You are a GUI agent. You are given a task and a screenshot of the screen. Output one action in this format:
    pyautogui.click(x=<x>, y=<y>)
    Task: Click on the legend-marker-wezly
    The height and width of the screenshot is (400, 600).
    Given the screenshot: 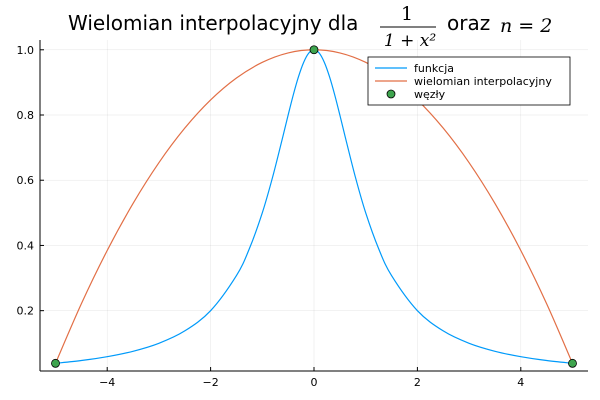 What is the action you would take?
    pyautogui.click(x=391, y=94)
    